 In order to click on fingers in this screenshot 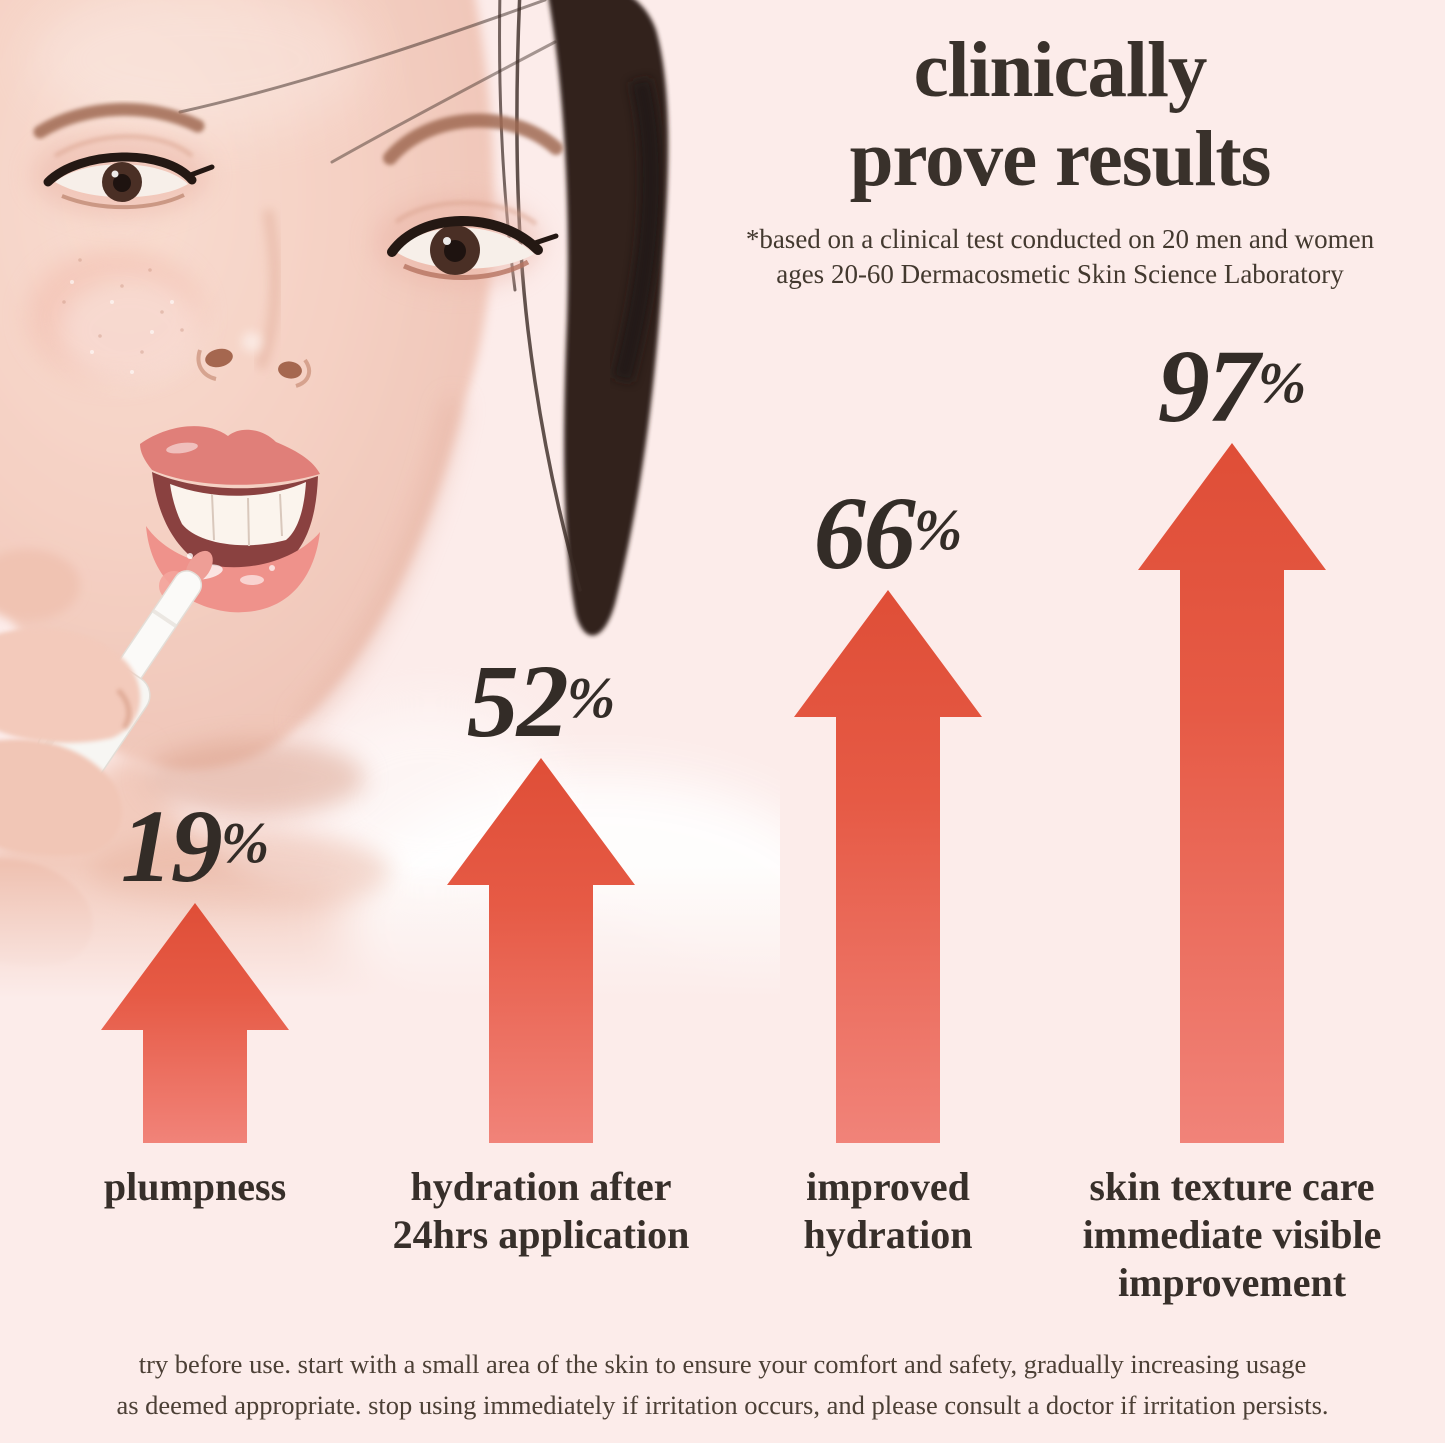, I will do `click(70, 797)`.